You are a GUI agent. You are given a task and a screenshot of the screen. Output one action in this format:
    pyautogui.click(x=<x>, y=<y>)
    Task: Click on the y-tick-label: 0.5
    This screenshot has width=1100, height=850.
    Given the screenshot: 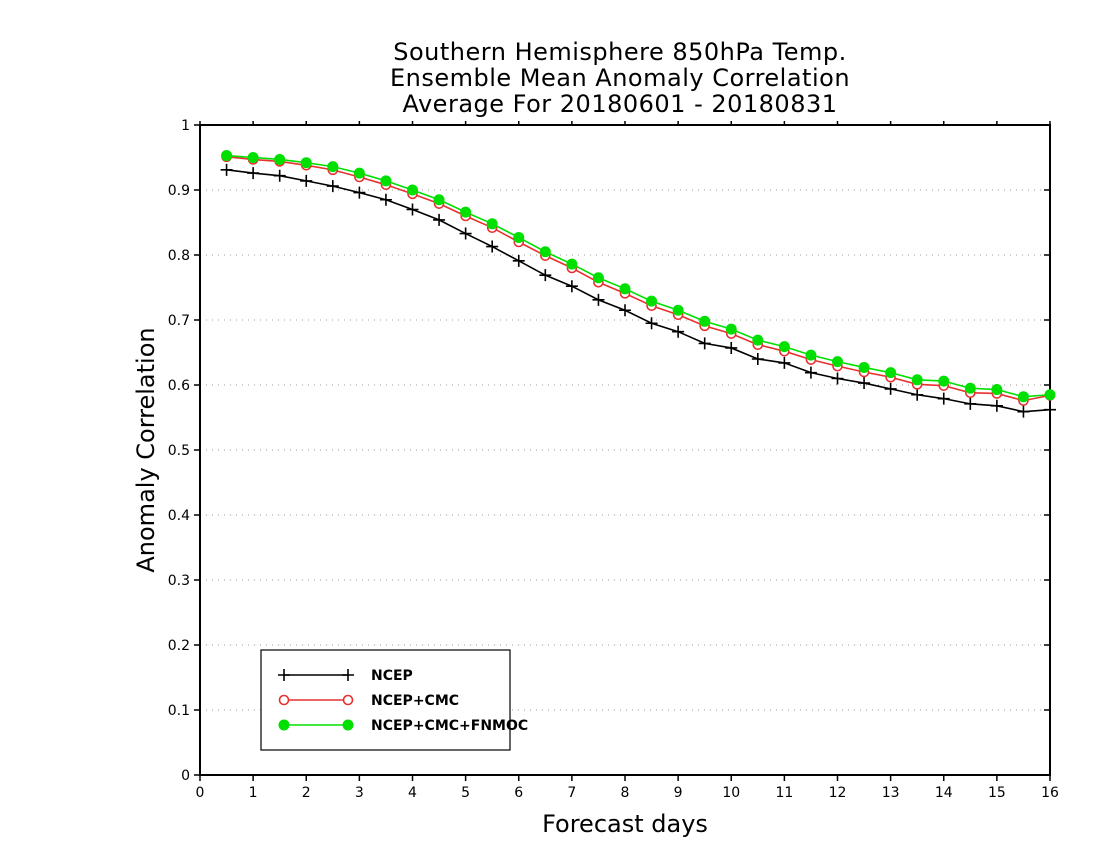 What is the action you would take?
    pyautogui.click(x=179, y=451)
    